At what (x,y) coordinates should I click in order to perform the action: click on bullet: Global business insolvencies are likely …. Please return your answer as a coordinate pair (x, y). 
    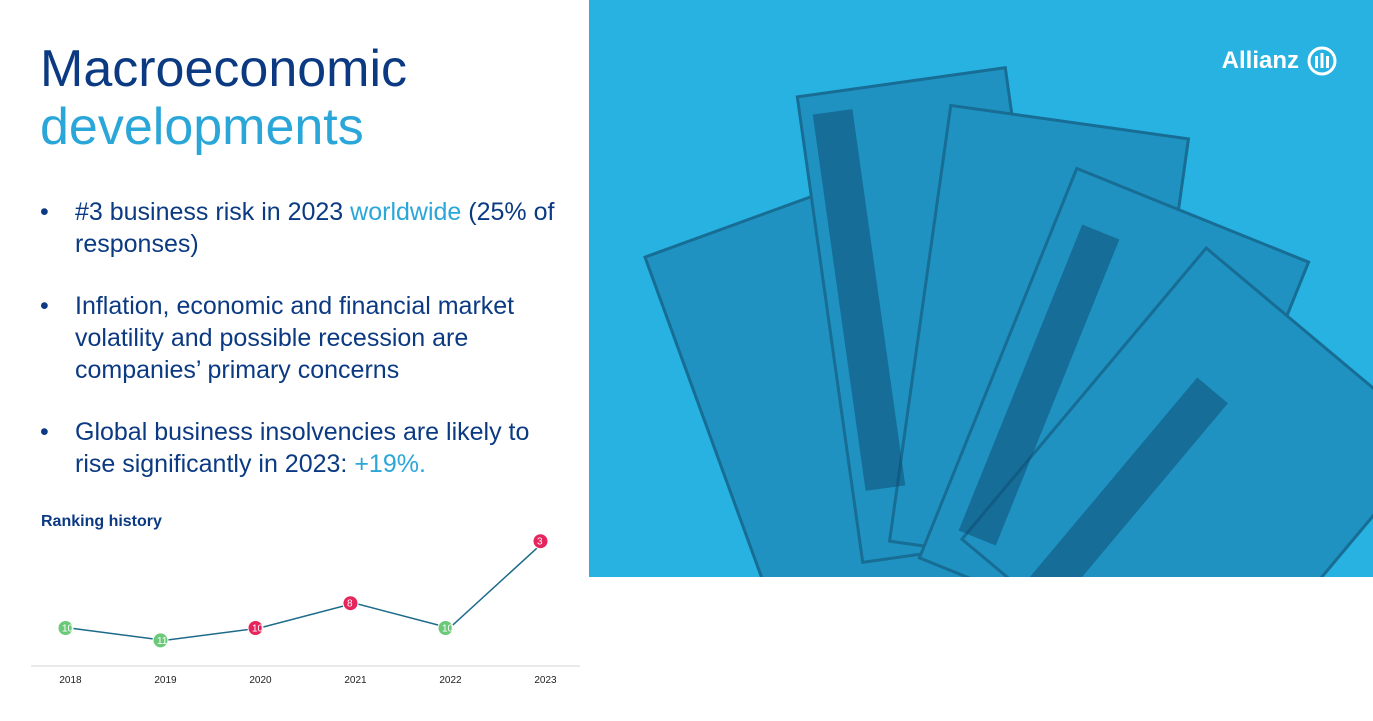
    Looking at the image, I should click on (300, 448).